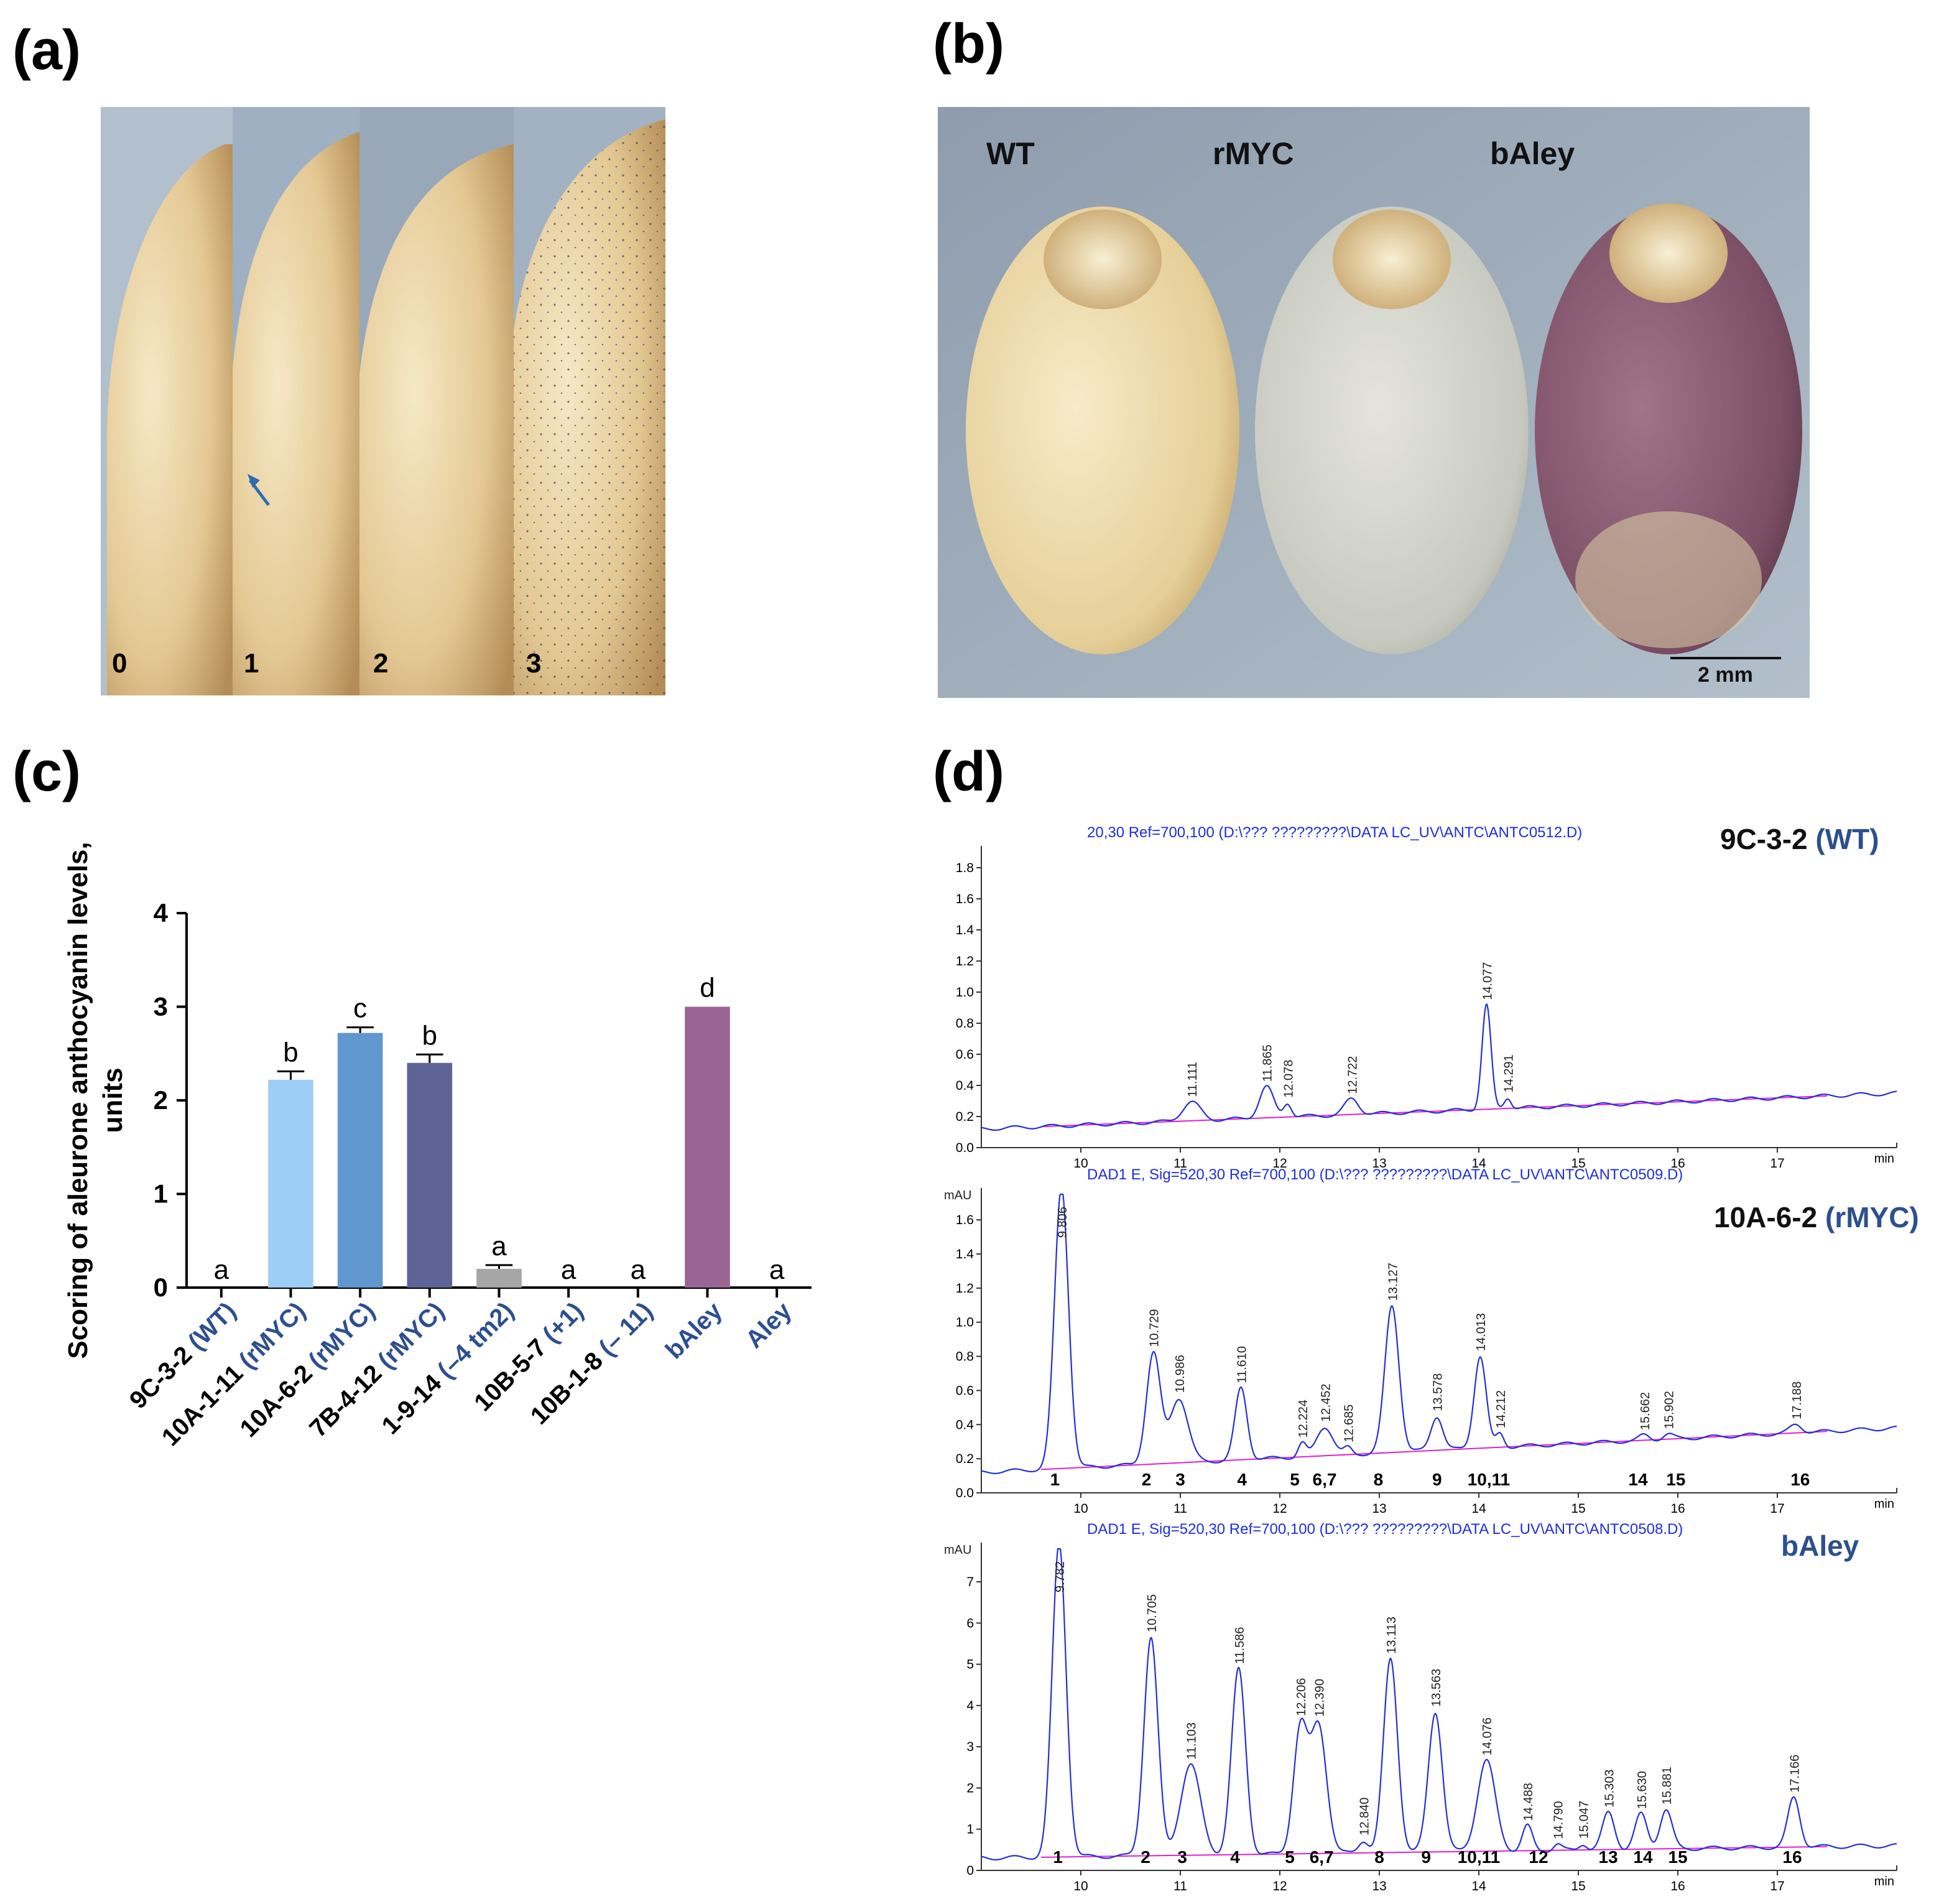  What do you see at coordinates (1559, 1820) in the screenshot?
I see `peak-label: 14.790` at bounding box center [1559, 1820].